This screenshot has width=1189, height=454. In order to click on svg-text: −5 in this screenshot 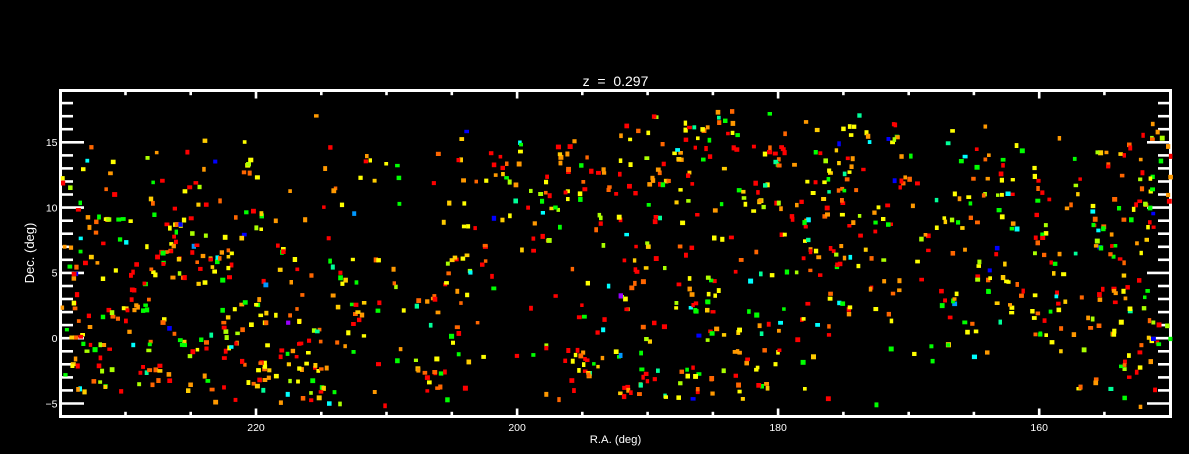, I will do `click(52, 404)`.